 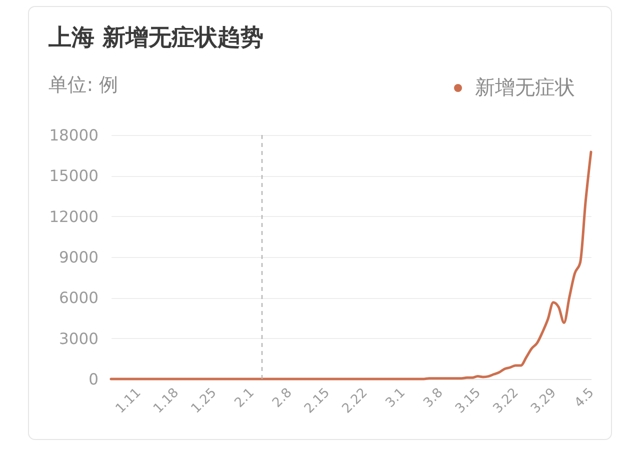 What do you see at coordinates (93, 379) in the screenshot?
I see `y-tick-label: 0` at bounding box center [93, 379].